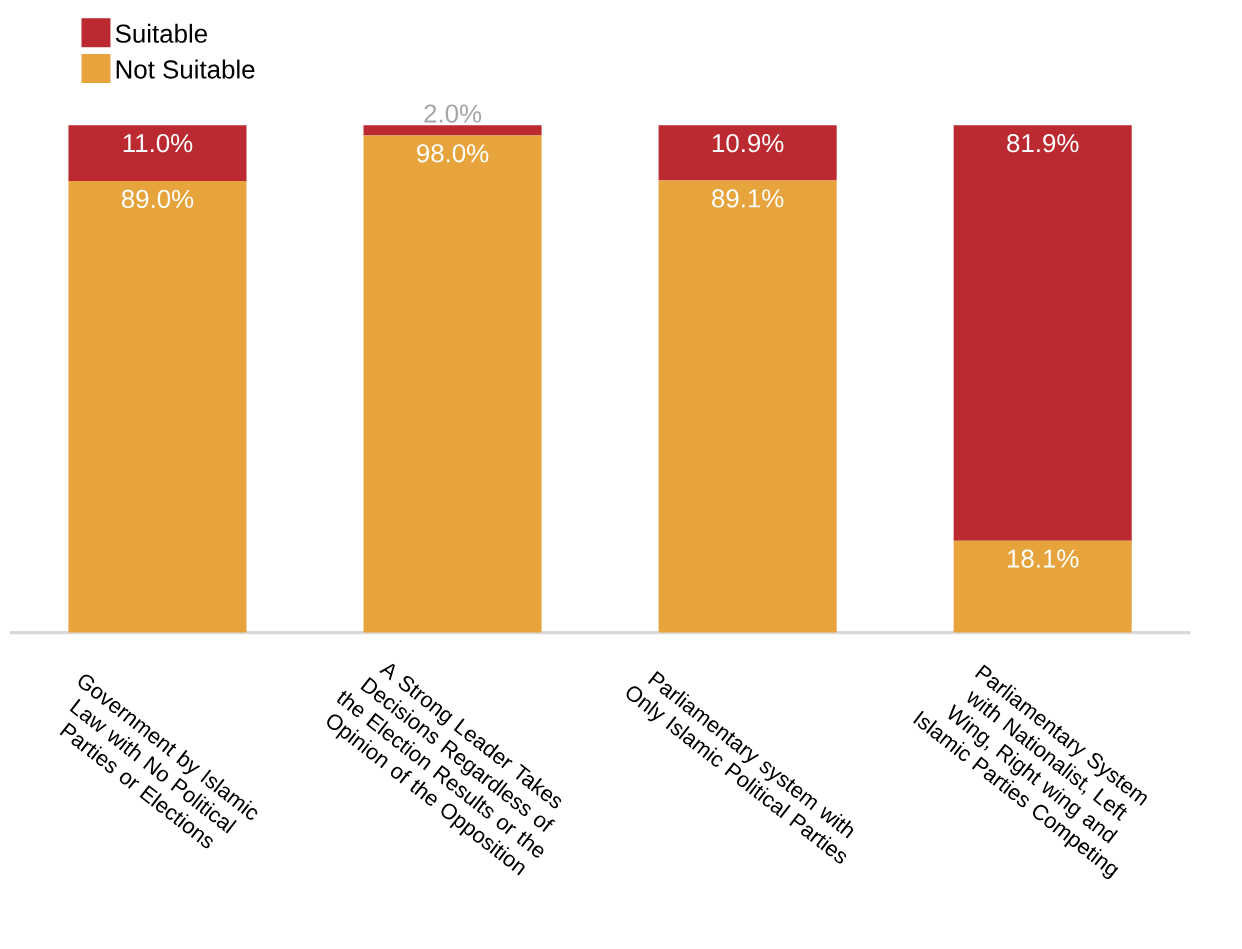 This screenshot has width=1242, height=949. I want to click on data-label: 10.9%, so click(748, 143).